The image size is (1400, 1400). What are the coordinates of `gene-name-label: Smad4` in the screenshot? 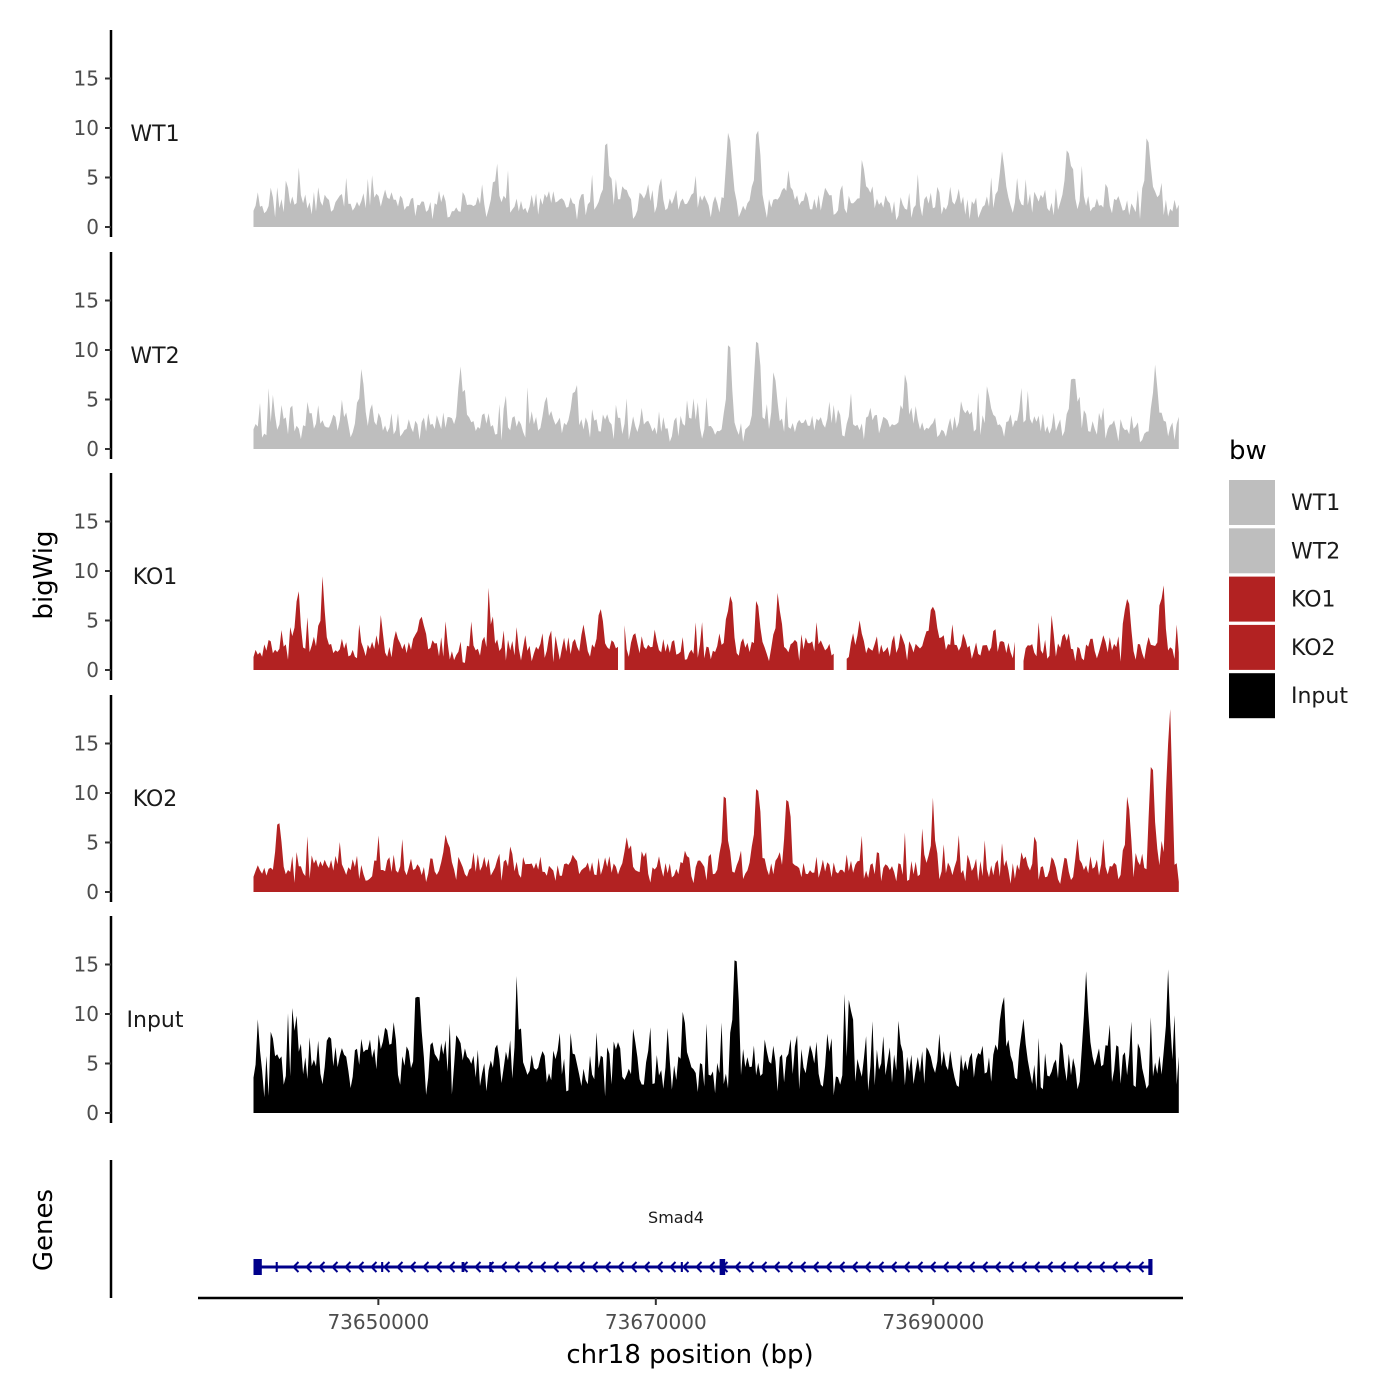 It's located at (676, 1217).